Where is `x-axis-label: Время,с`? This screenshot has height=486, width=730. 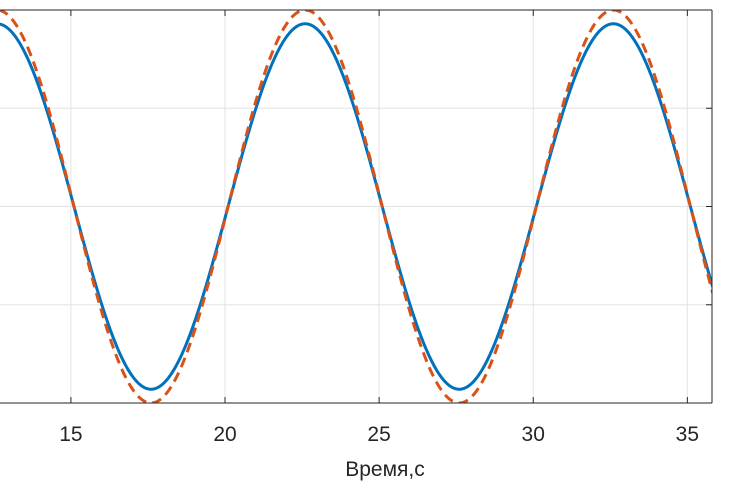 x-axis-label: Время,с is located at coordinates (385, 469).